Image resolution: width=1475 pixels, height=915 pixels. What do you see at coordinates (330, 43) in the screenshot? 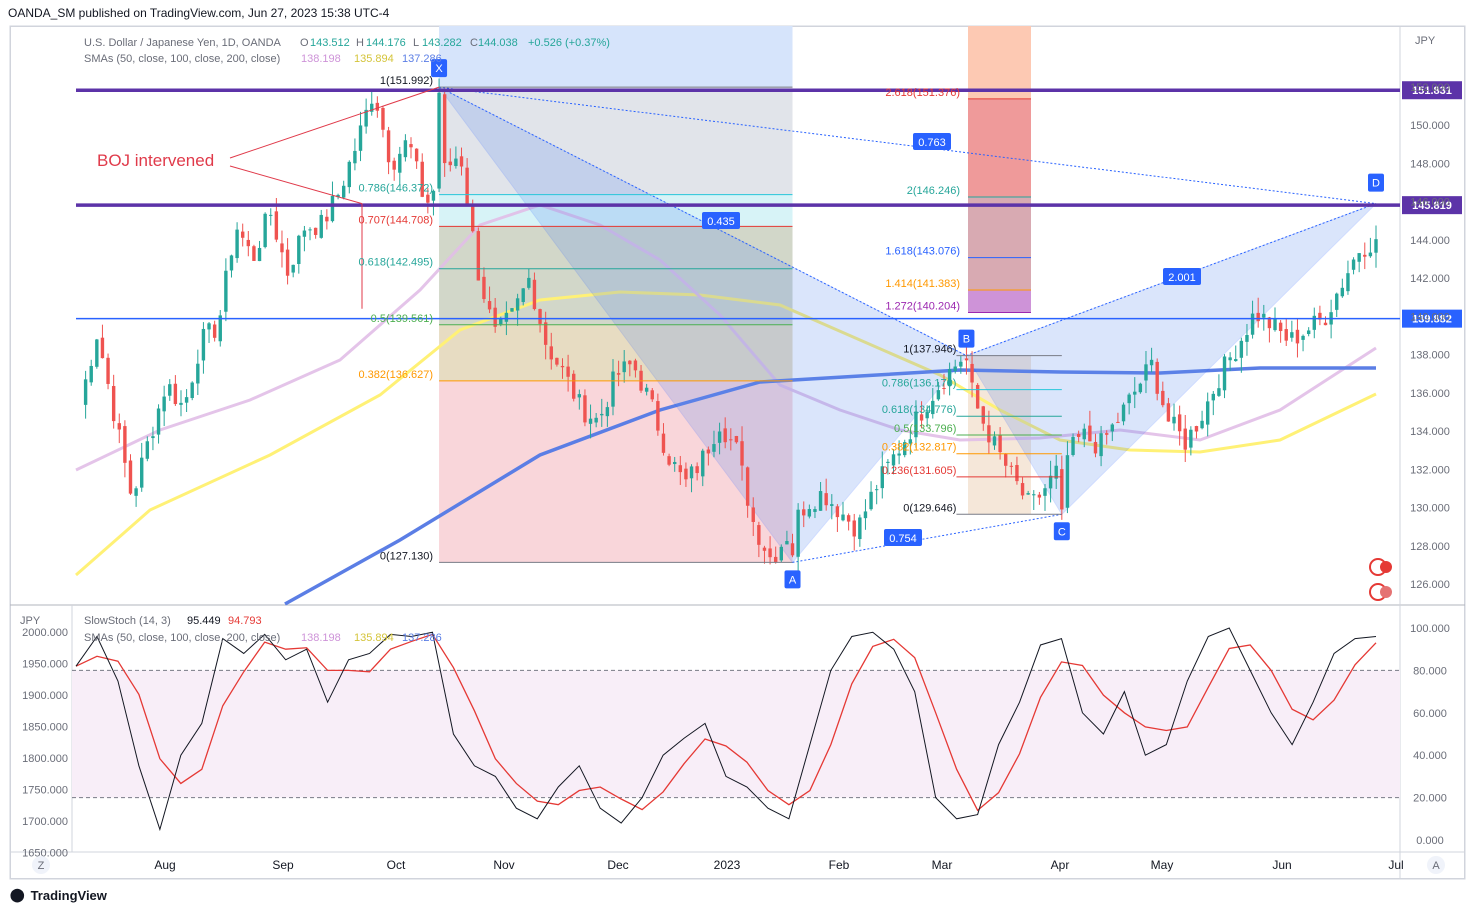
I see `open-value: 143.512` at bounding box center [330, 43].